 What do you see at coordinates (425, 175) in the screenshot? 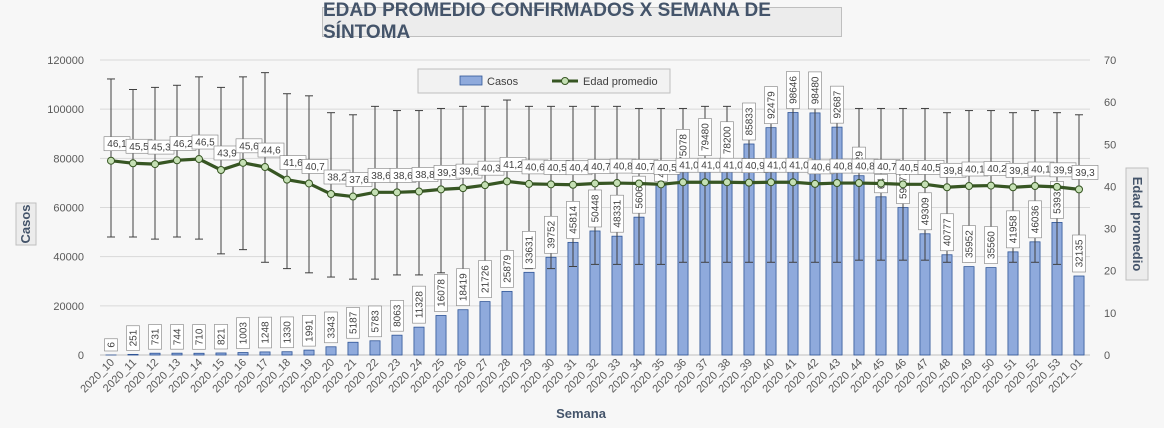
I see `line-data-label: 38,8` at bounding box center [425, 175].